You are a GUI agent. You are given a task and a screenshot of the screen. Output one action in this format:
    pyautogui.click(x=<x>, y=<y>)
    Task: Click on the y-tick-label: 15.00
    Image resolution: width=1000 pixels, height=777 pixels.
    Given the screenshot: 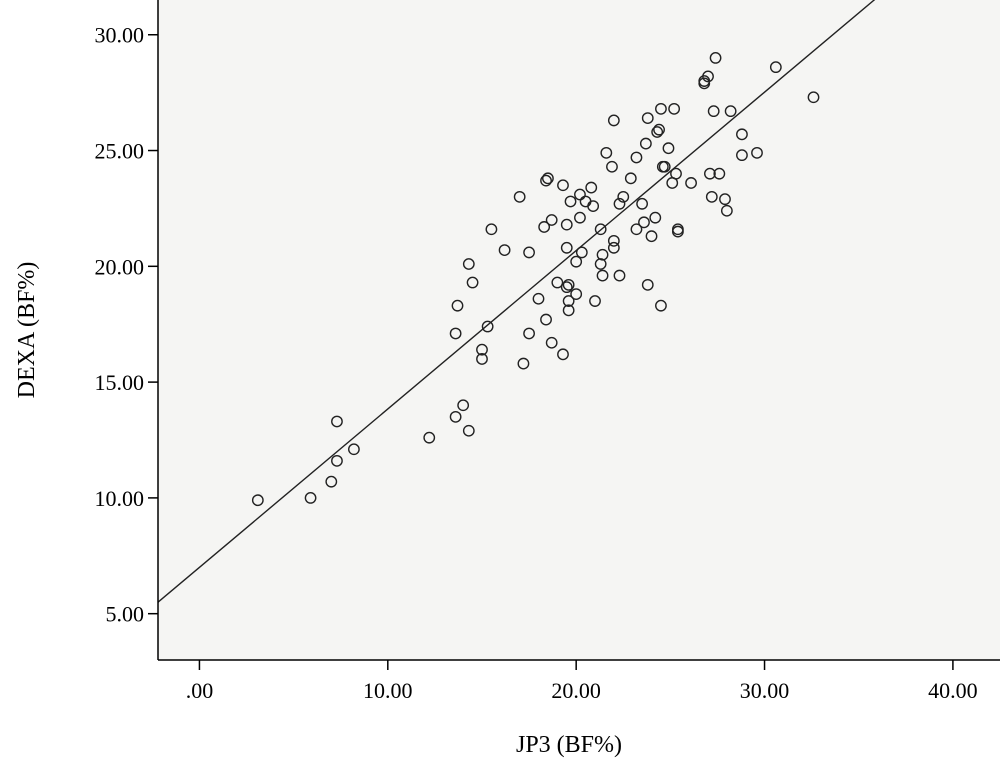 What is the action you would take?
    pyautogui.click(x=120, y=382)
    